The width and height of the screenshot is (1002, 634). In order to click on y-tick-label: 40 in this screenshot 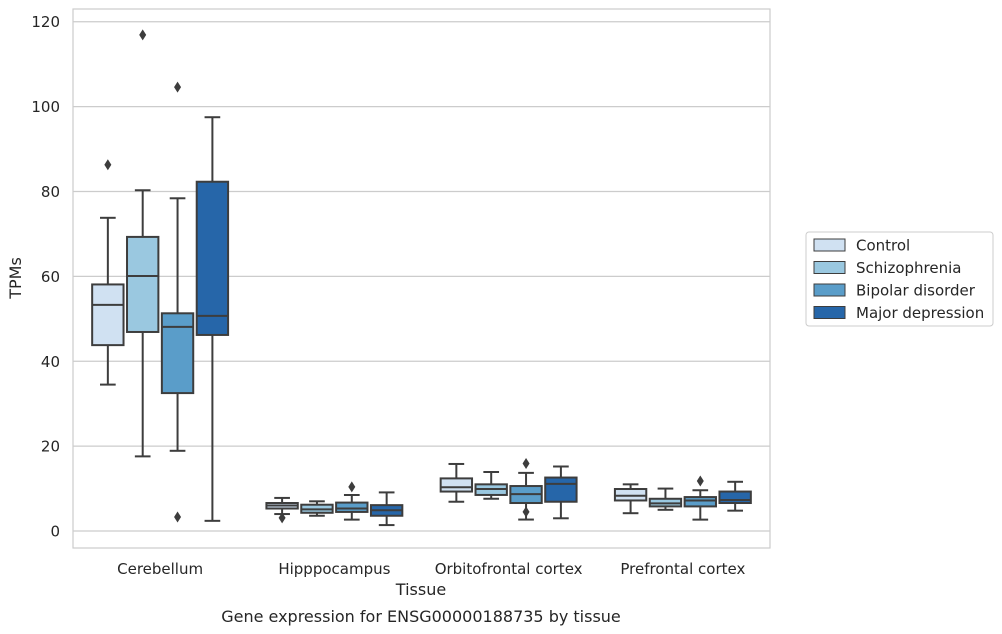, I will do `click(50, 362)`.